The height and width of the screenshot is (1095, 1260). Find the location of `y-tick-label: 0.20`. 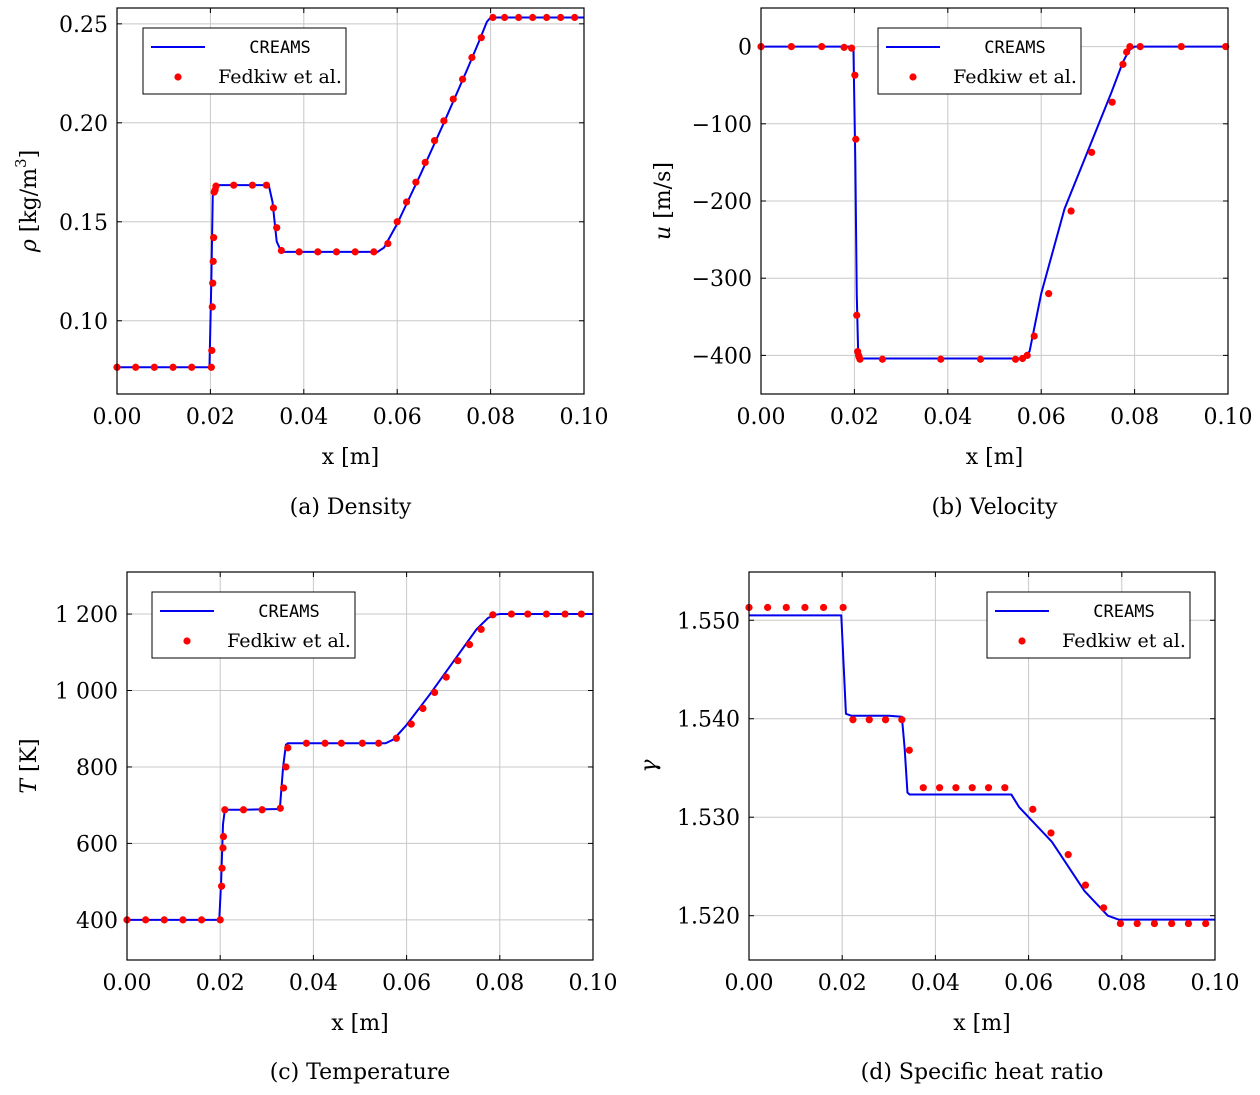

y-tick-label: 0.20 is located at coordinates (83, 124).